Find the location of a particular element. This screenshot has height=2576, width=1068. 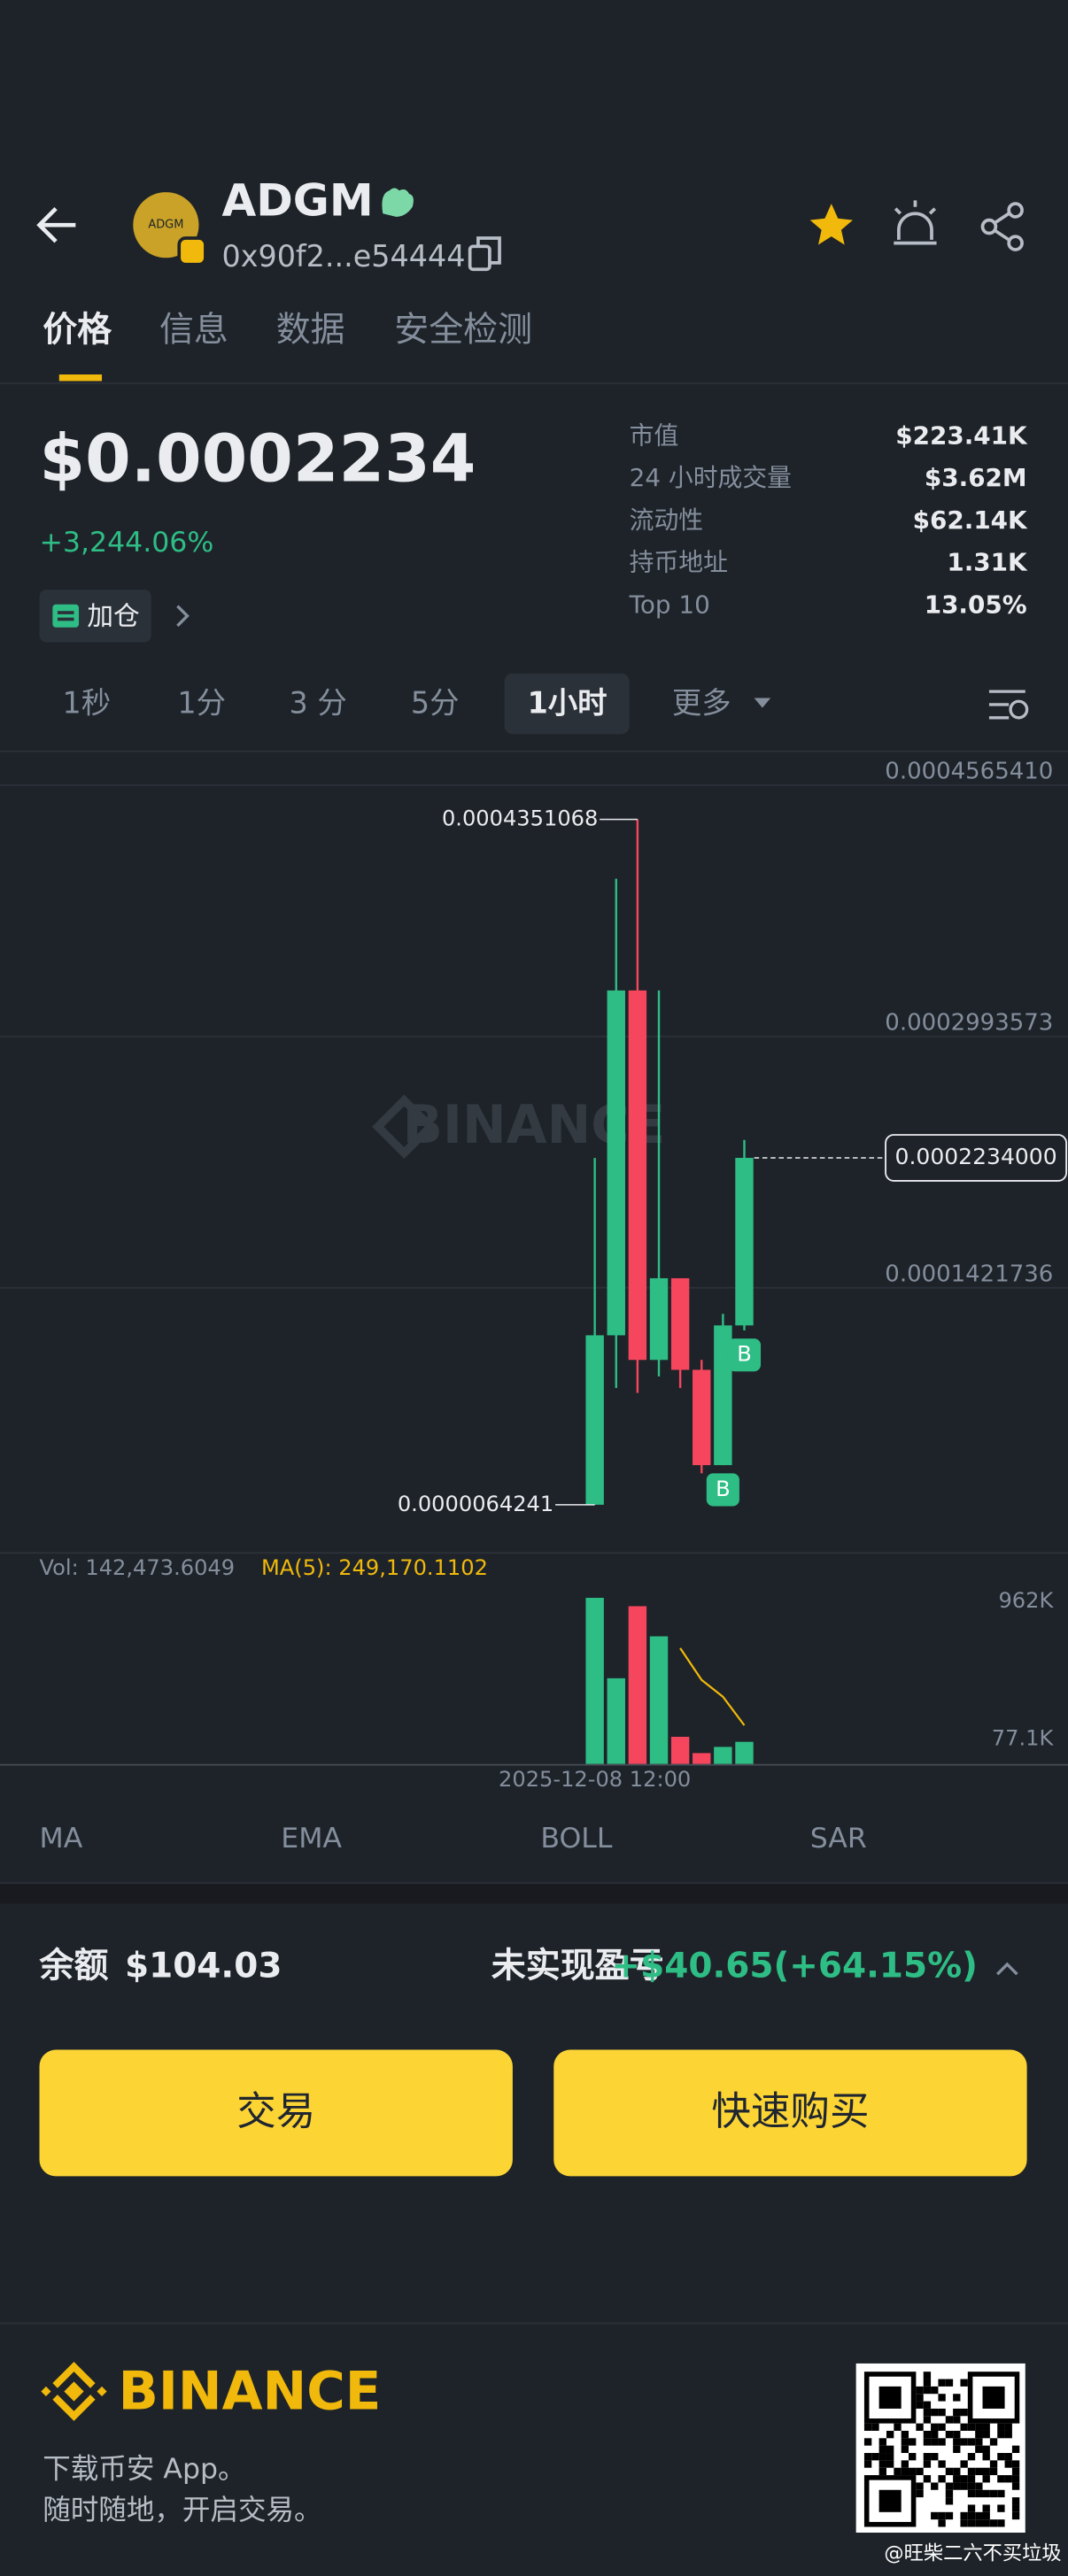

last-price-box is located at coordinates (976, 1158).